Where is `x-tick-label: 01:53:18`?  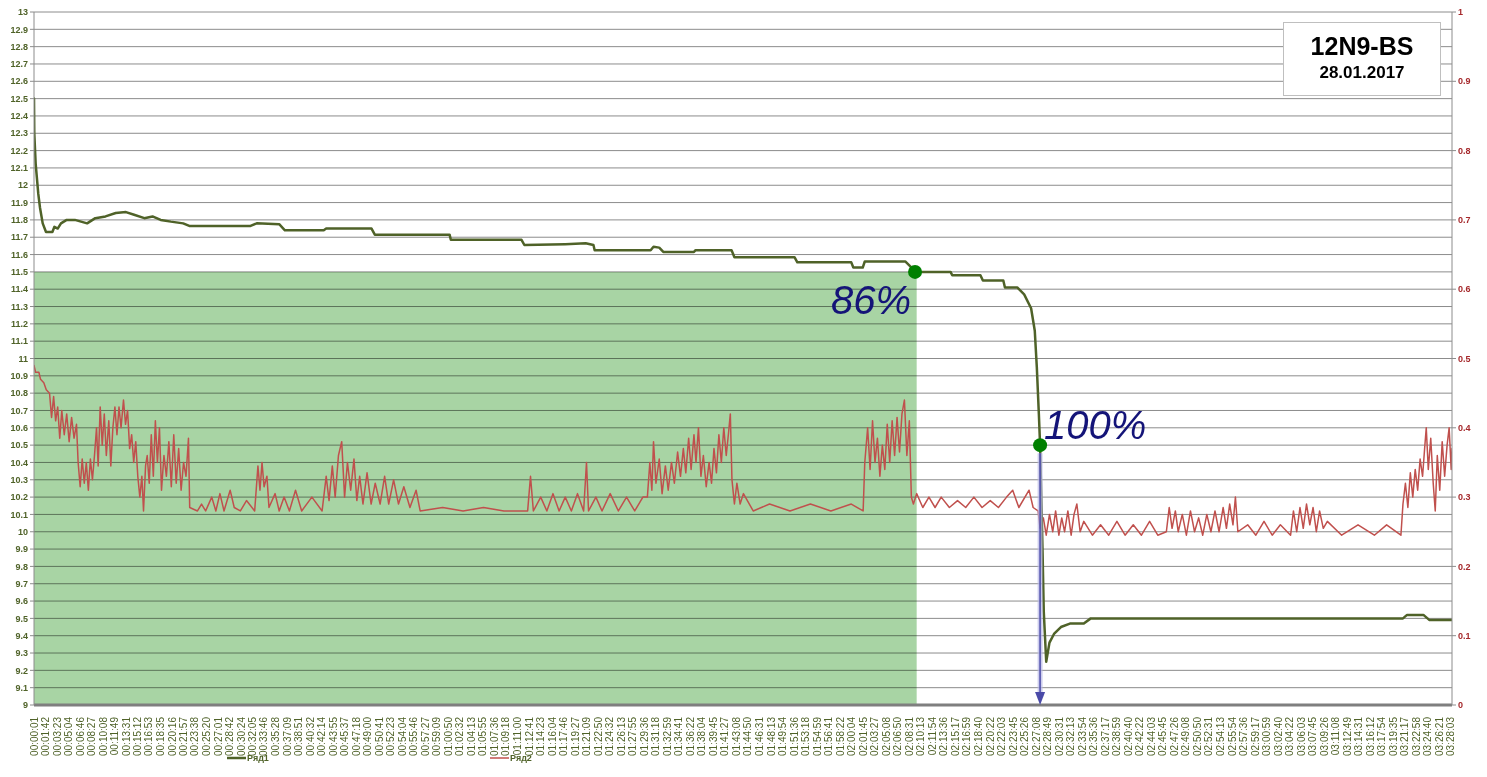
x-tick-label: 01:53:18 is located at coordinates (806, 736).